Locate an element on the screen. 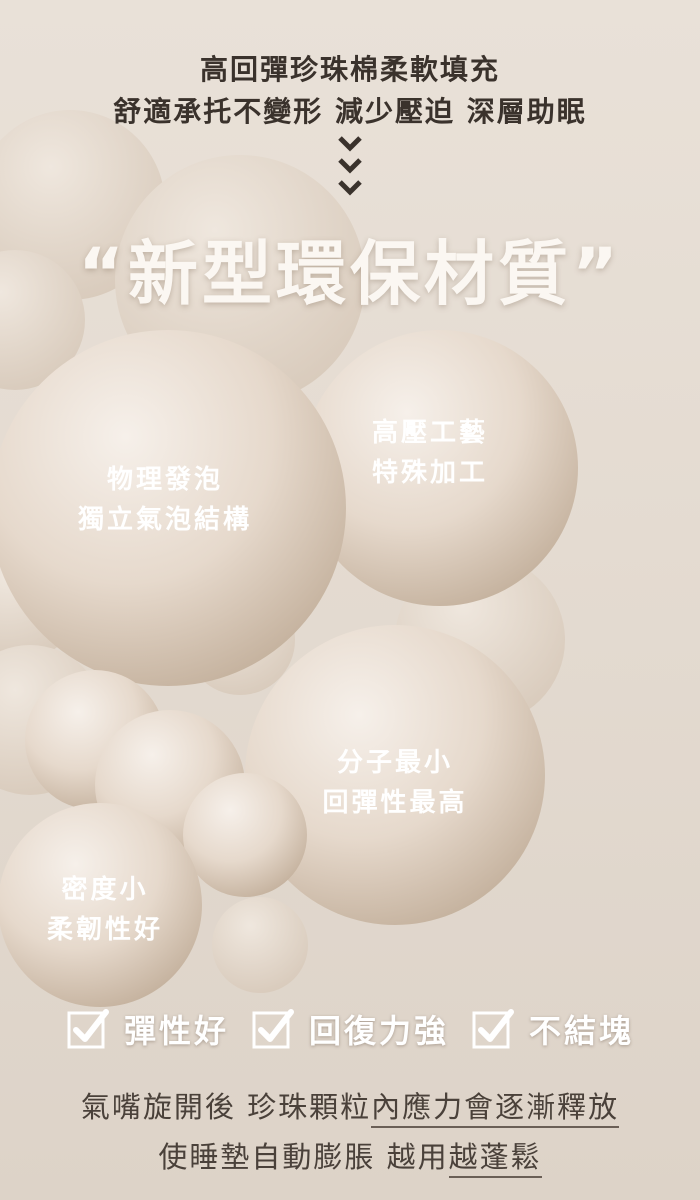 This screenshot has height=1200, width=700. feature-item: 不結塊 is located at coordinates (552, 1029).